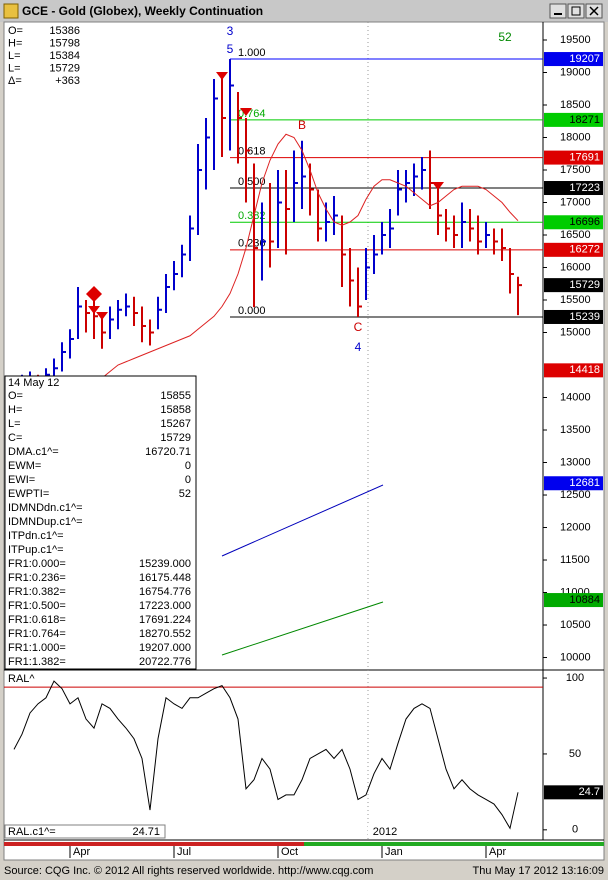 The image size is (608, 880). What do you see at coordinates (584, 222) in the screenshot?
I see `price-marker-label: 16696` at bounding box center [584, 222].